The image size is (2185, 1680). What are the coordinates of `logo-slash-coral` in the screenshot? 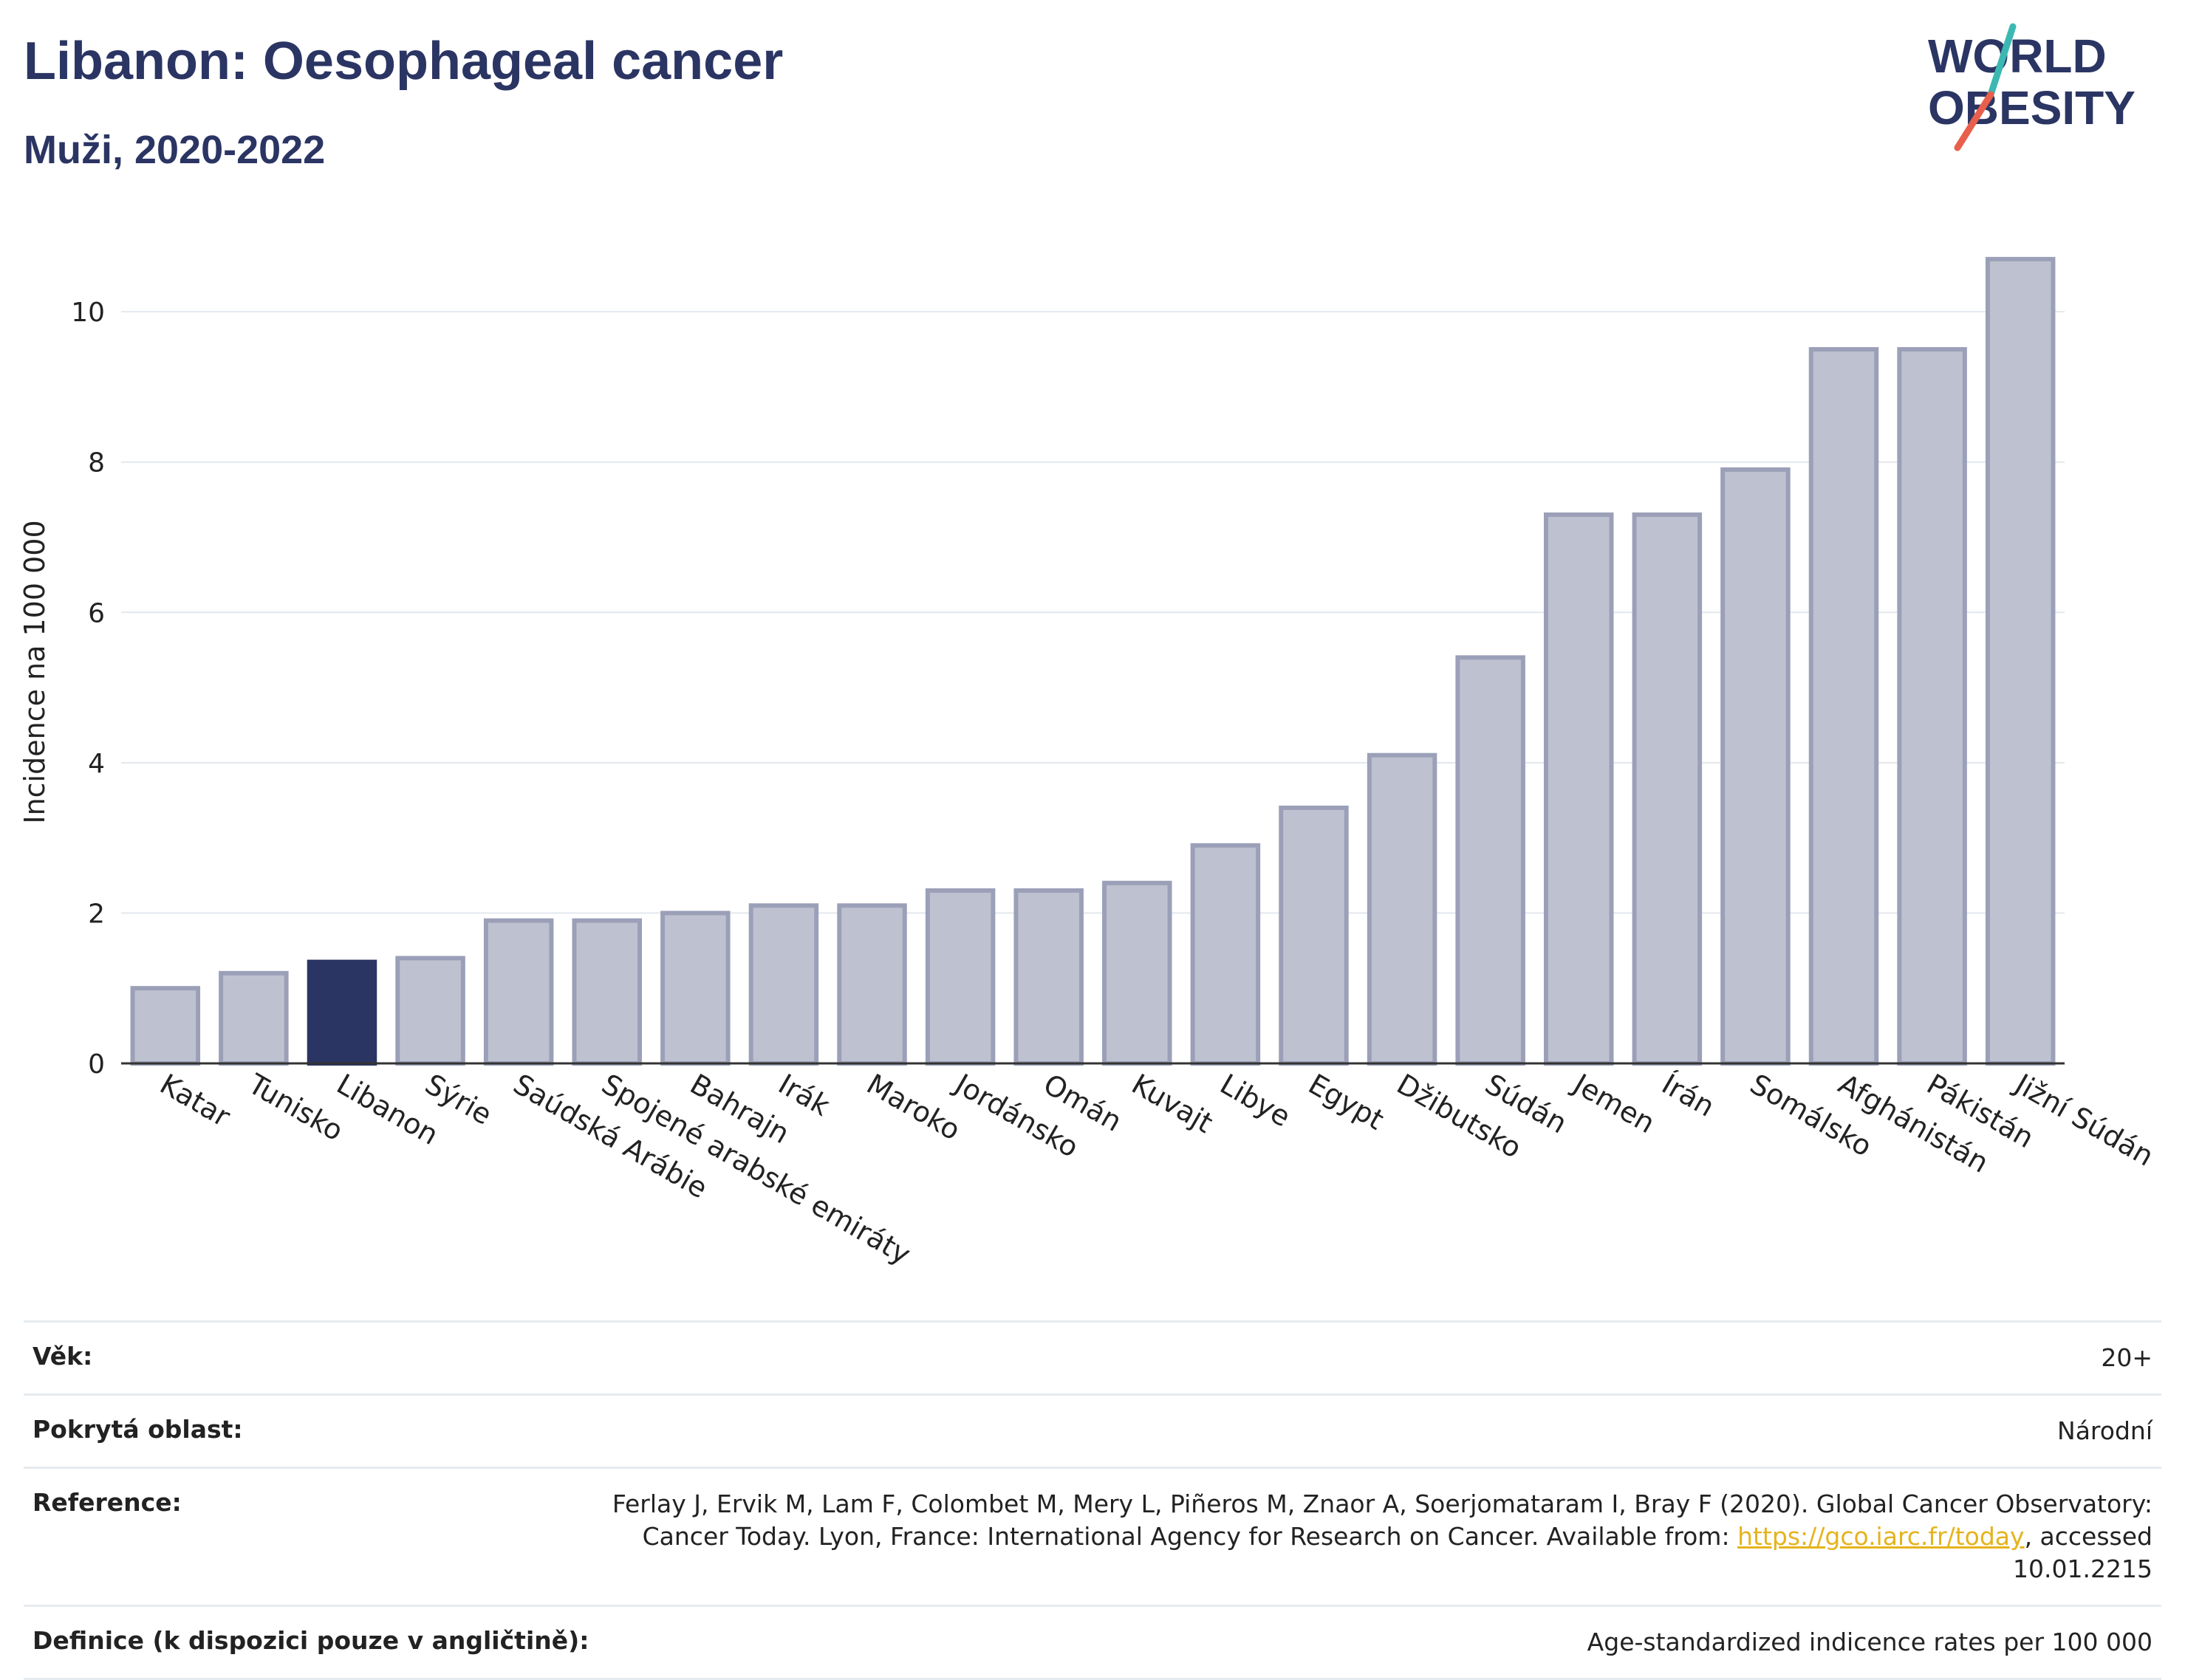 It's located at (1974, 121).